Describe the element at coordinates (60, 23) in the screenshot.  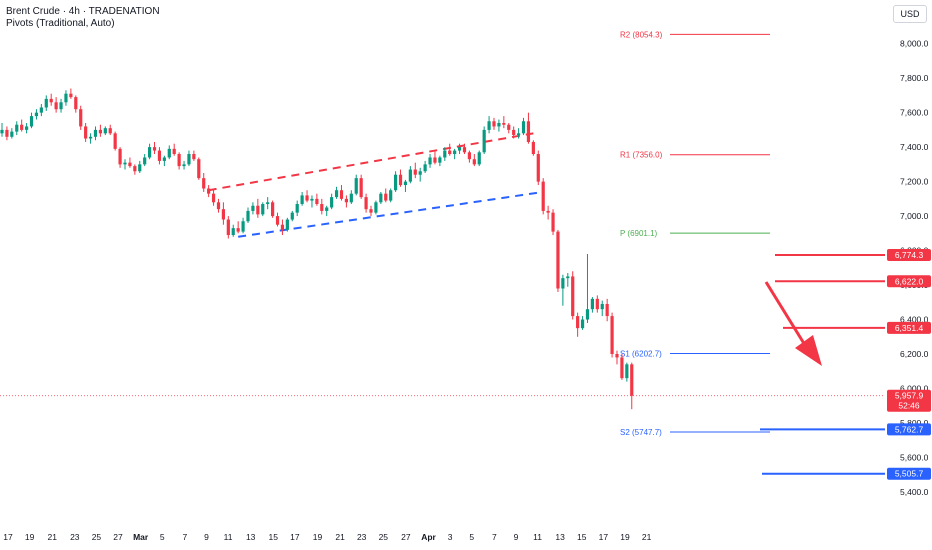
I see `indicator-label: Pivots (Traditional, Auto)` at that location.